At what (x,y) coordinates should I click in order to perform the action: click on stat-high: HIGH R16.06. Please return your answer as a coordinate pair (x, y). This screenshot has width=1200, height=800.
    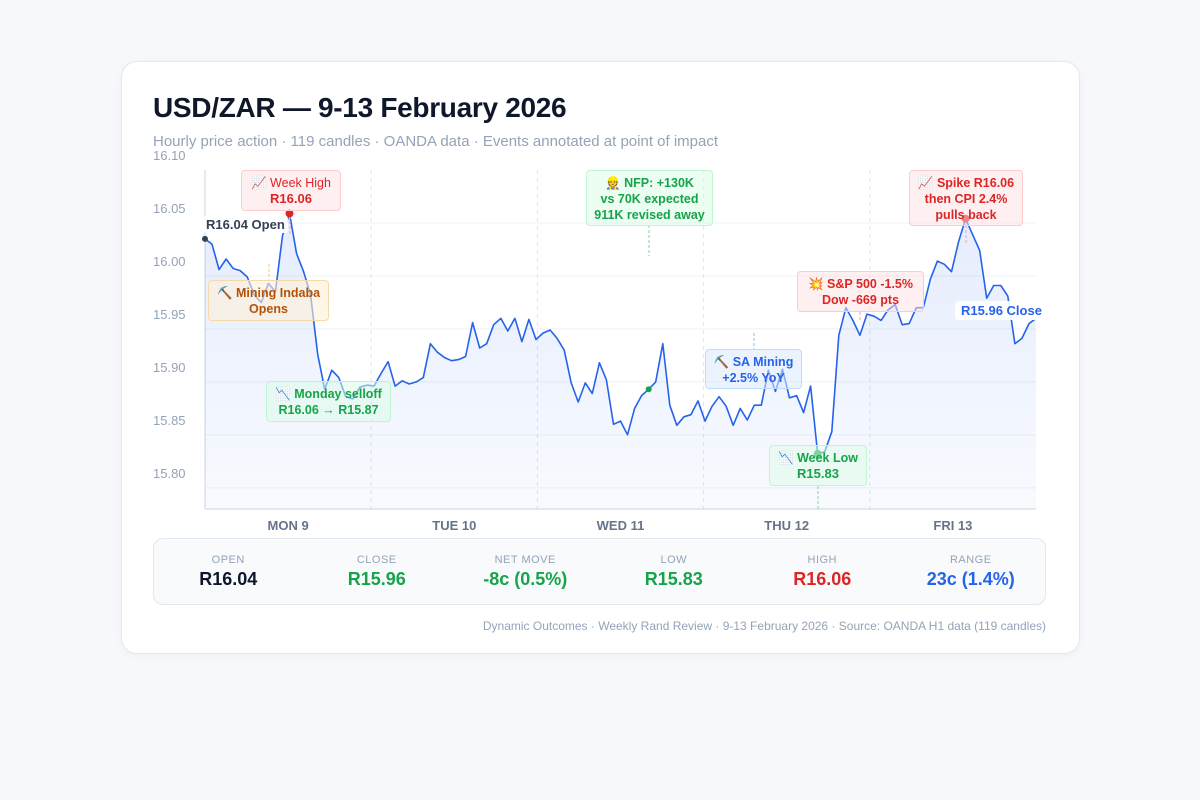
    Looking at the image, I should click on (822, 571).